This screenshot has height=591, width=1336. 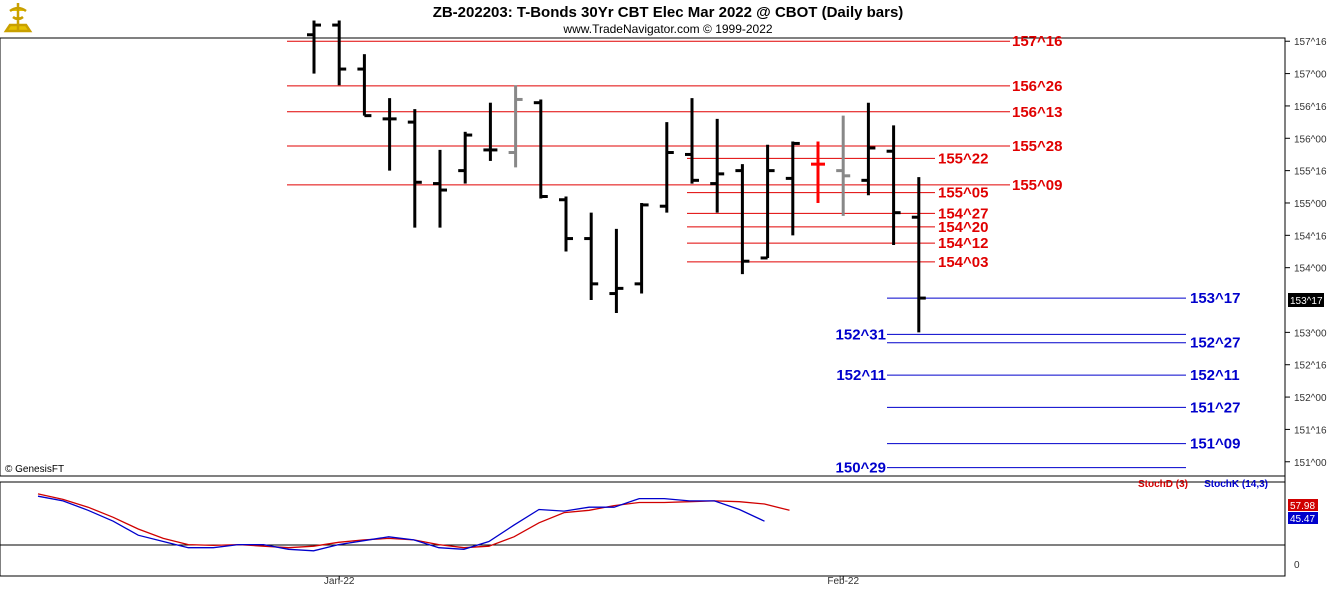 I want to click on price-tick-label: 151^00, so click(x=1310, y=463).